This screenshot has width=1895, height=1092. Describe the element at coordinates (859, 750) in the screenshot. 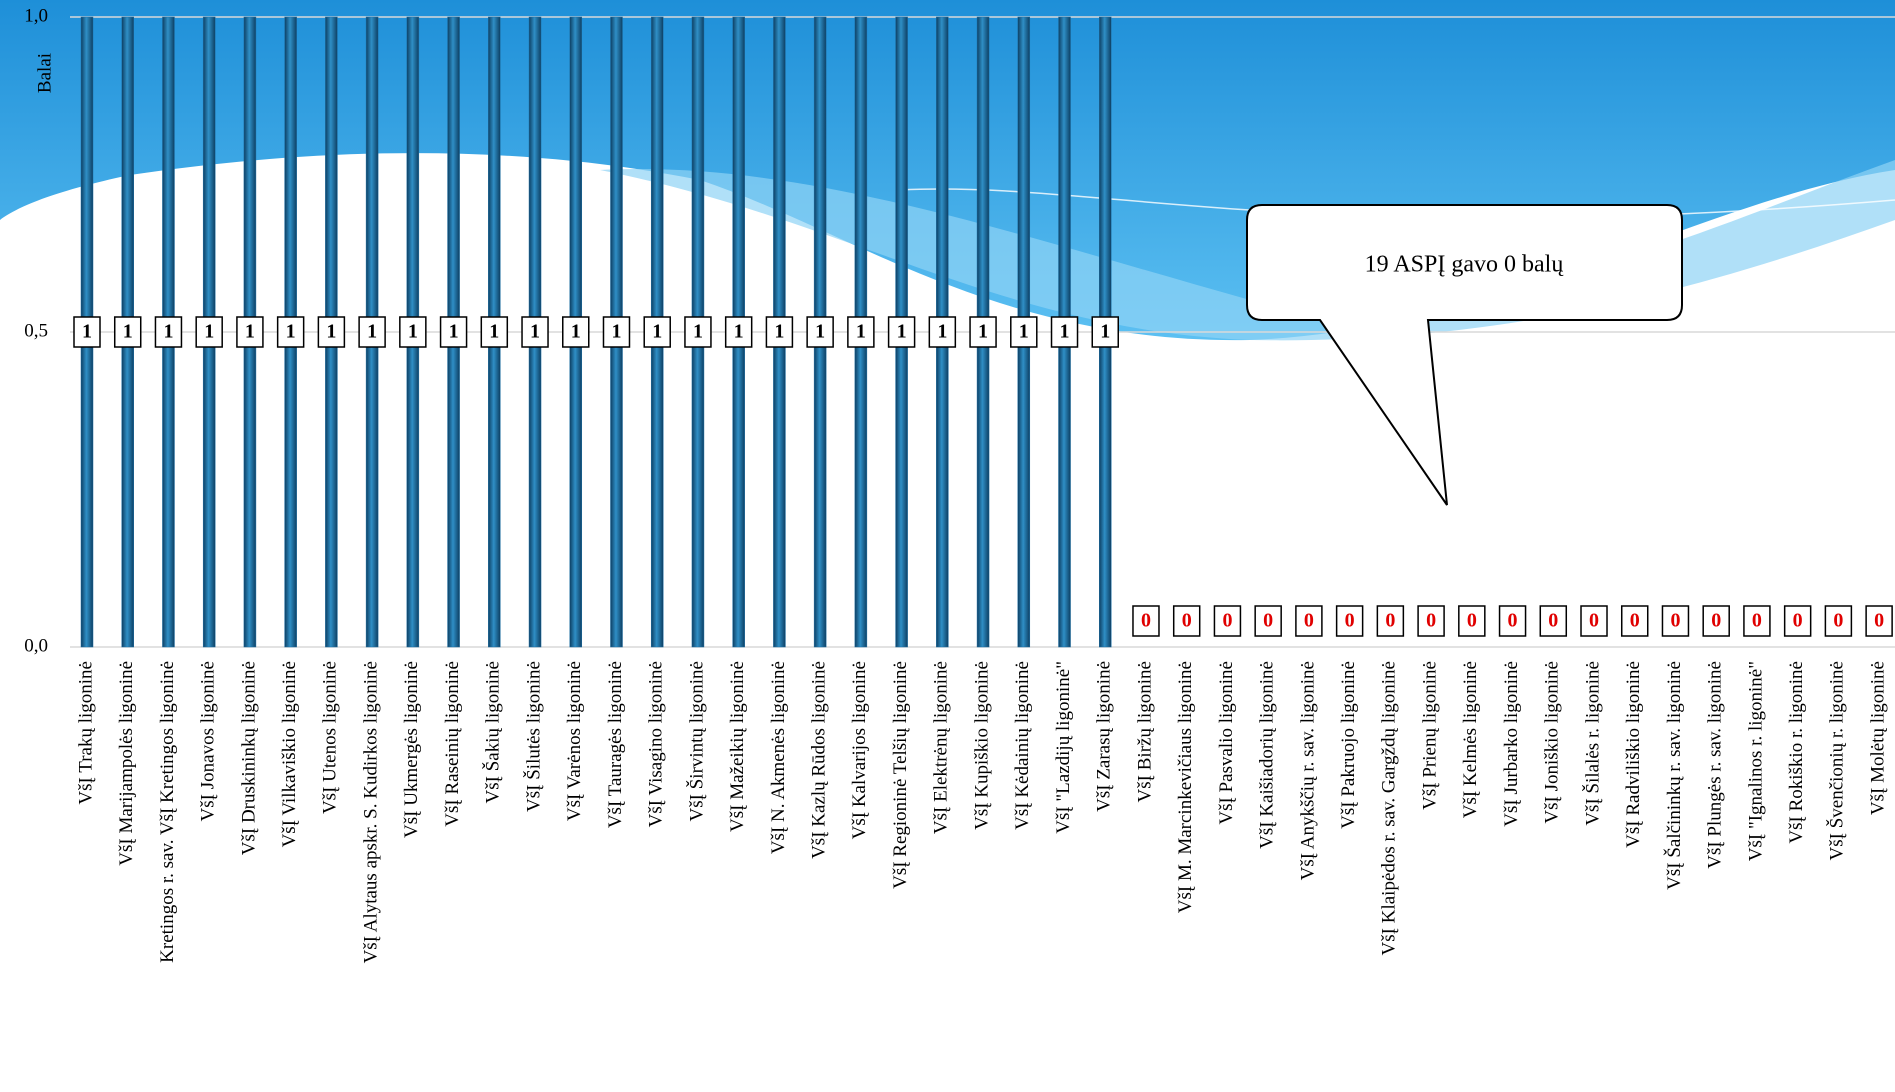

I see `x-tick-label: VšĮ Kalvarijos ligoninė` at that location.